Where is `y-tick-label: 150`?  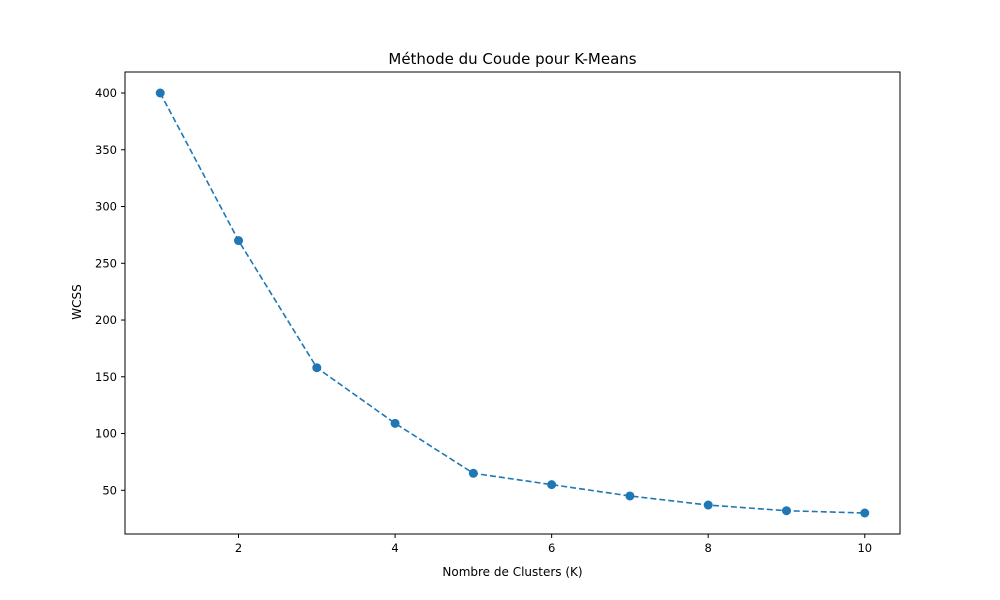
y-tick-label: 150 is located at coordinates (106, 377).